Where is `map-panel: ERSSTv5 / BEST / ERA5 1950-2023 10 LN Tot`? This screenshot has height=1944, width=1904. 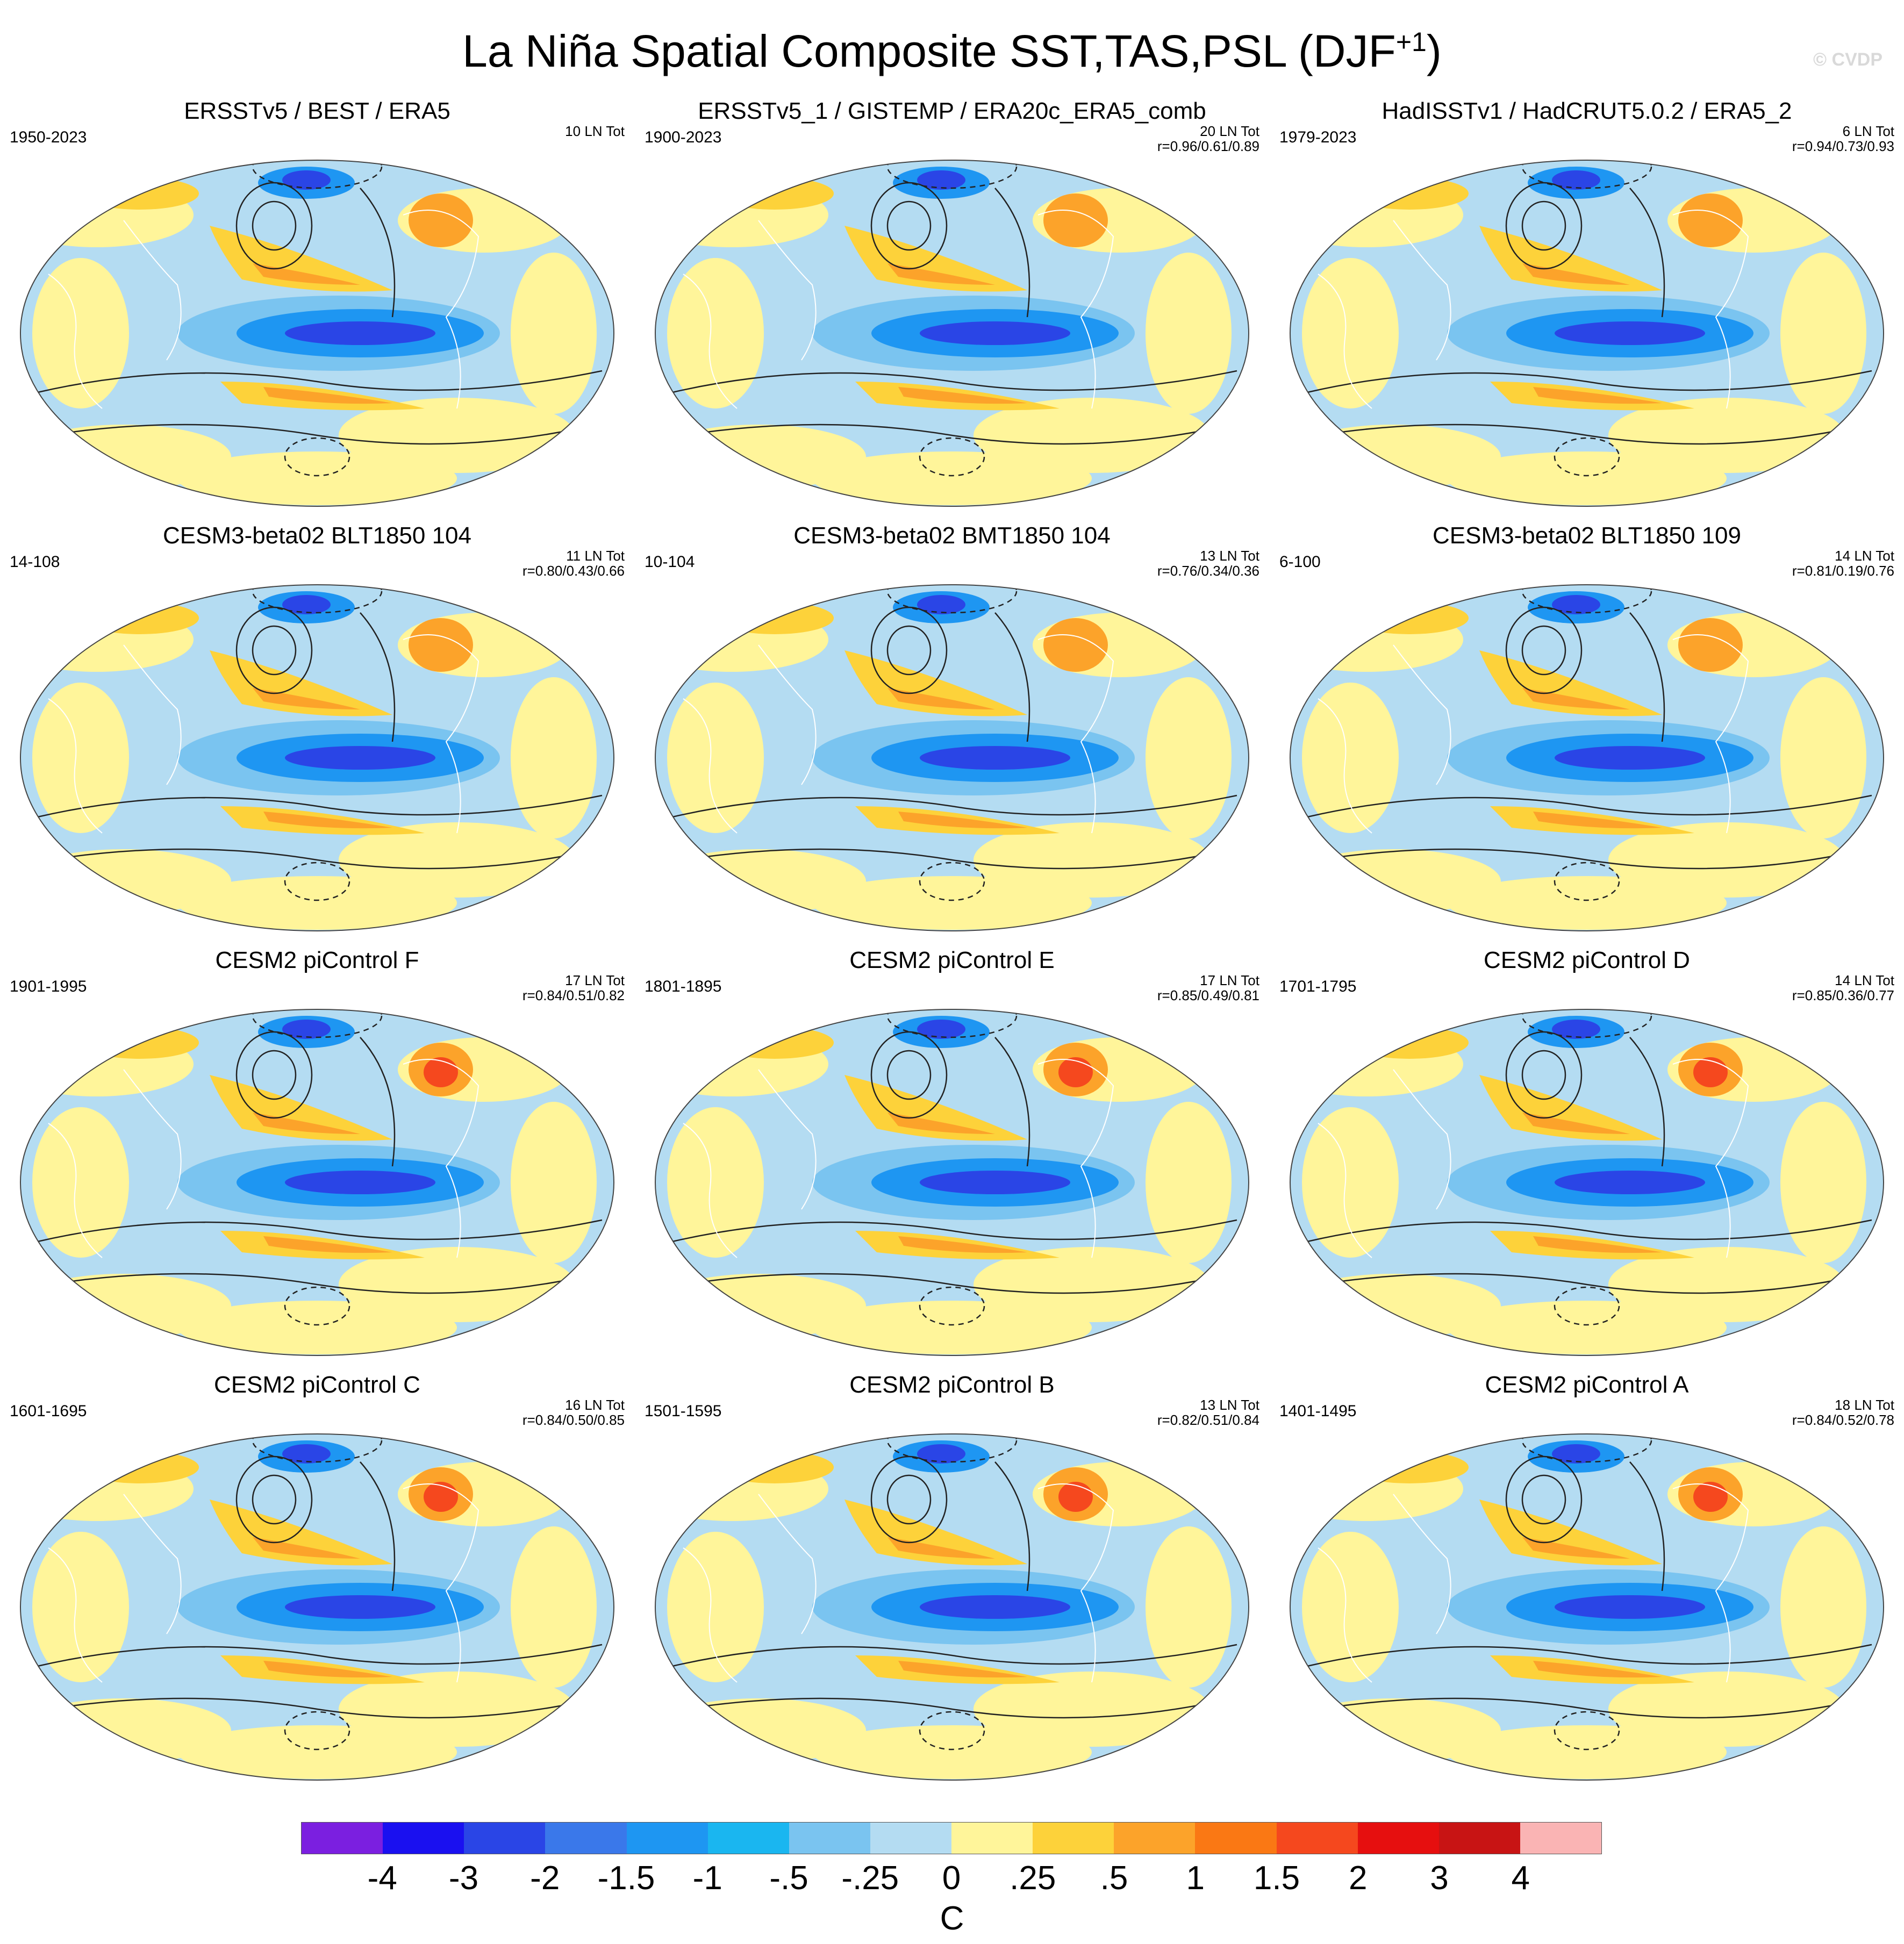 map-panel: ERSSTv5 / BEST / ERA5 1950-2023 10 LN Tot is located at coordinates (317, 309).